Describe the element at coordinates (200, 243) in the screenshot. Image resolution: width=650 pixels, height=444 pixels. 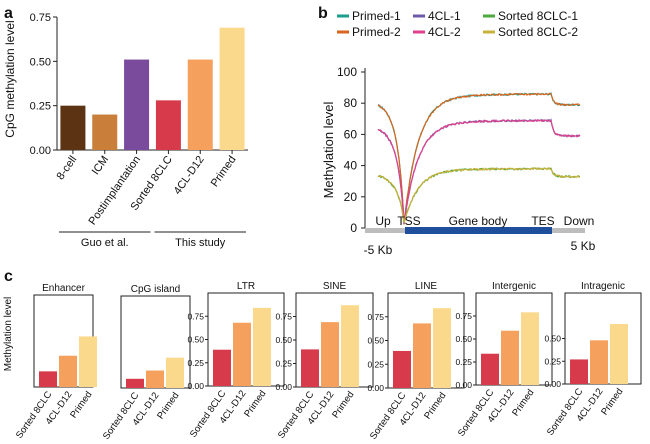
I see `panel-a-group-label: This study` at that location.